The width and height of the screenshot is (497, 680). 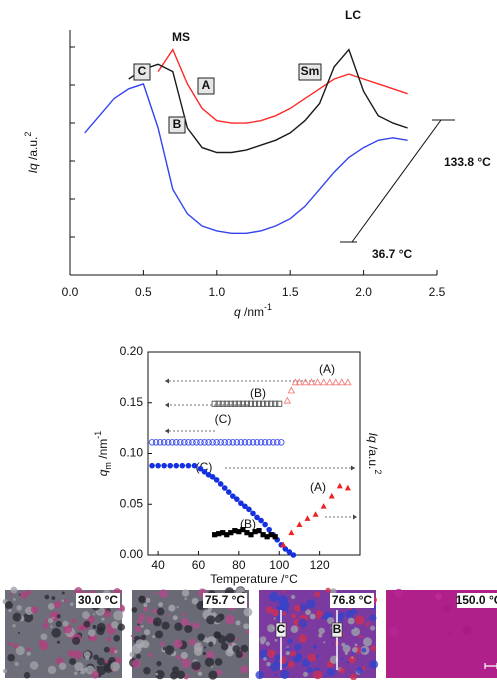 I want to click on x-tick-label: 60, so click(x=199, y=565).